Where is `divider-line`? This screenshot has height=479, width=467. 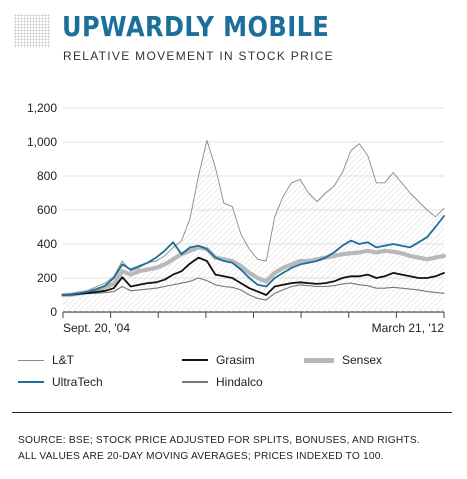
divider-line is located at coordinates (232, 412).